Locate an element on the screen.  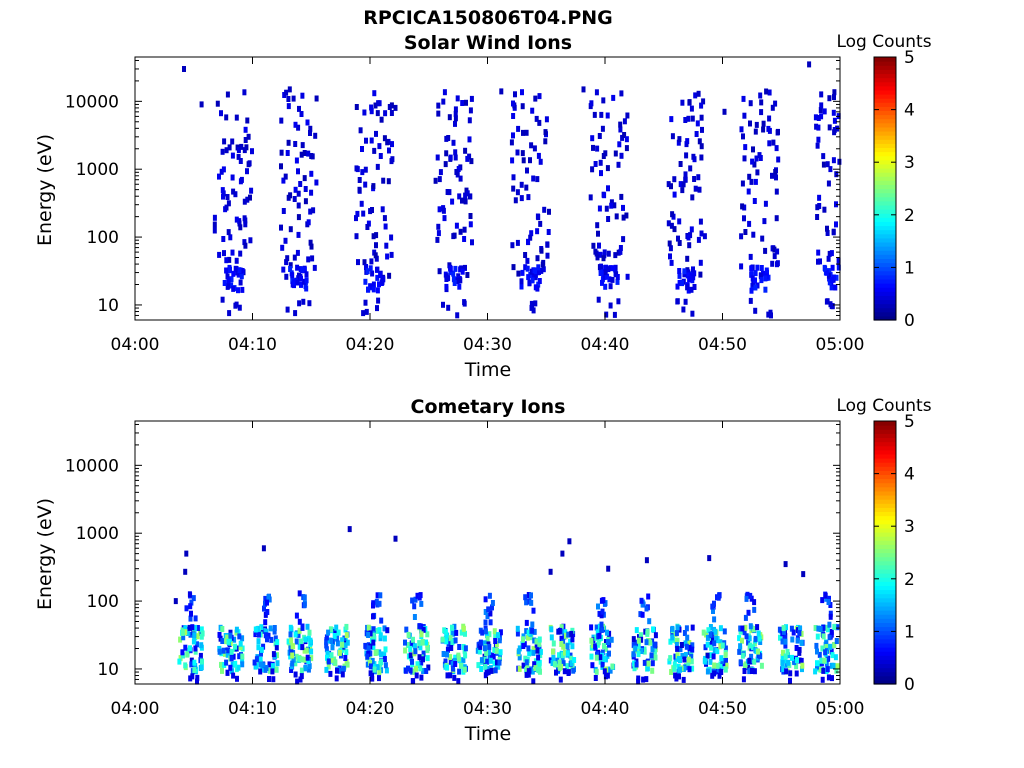
colorbar-tick-label: 5 is located at coordinates (909, 58).